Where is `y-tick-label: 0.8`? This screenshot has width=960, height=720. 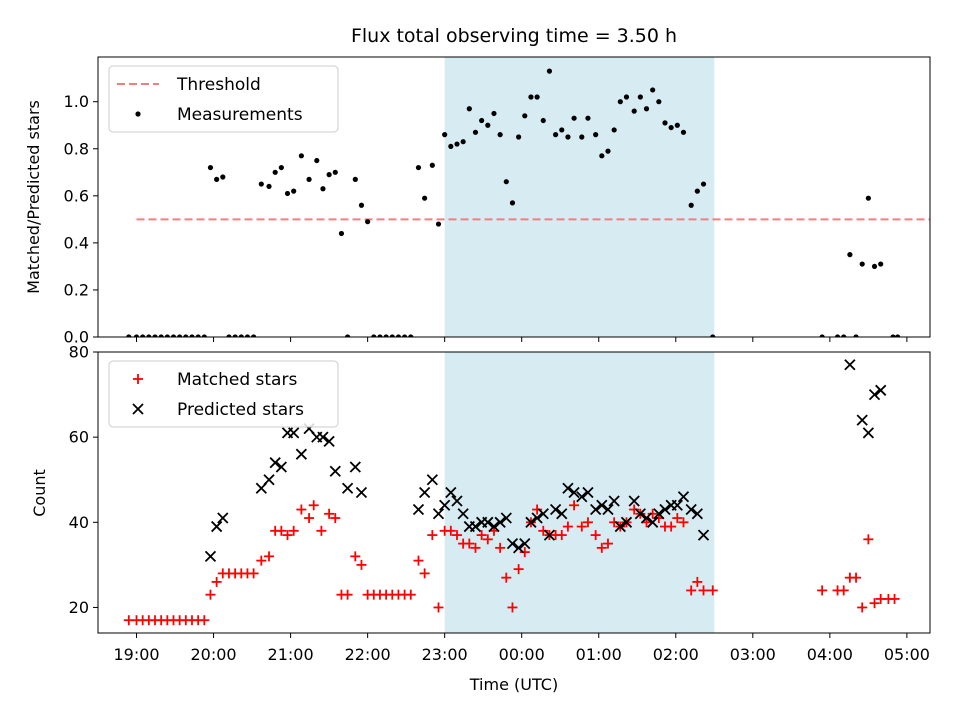 y-tick-label: 0.8 is located at coordinates (76, 148).